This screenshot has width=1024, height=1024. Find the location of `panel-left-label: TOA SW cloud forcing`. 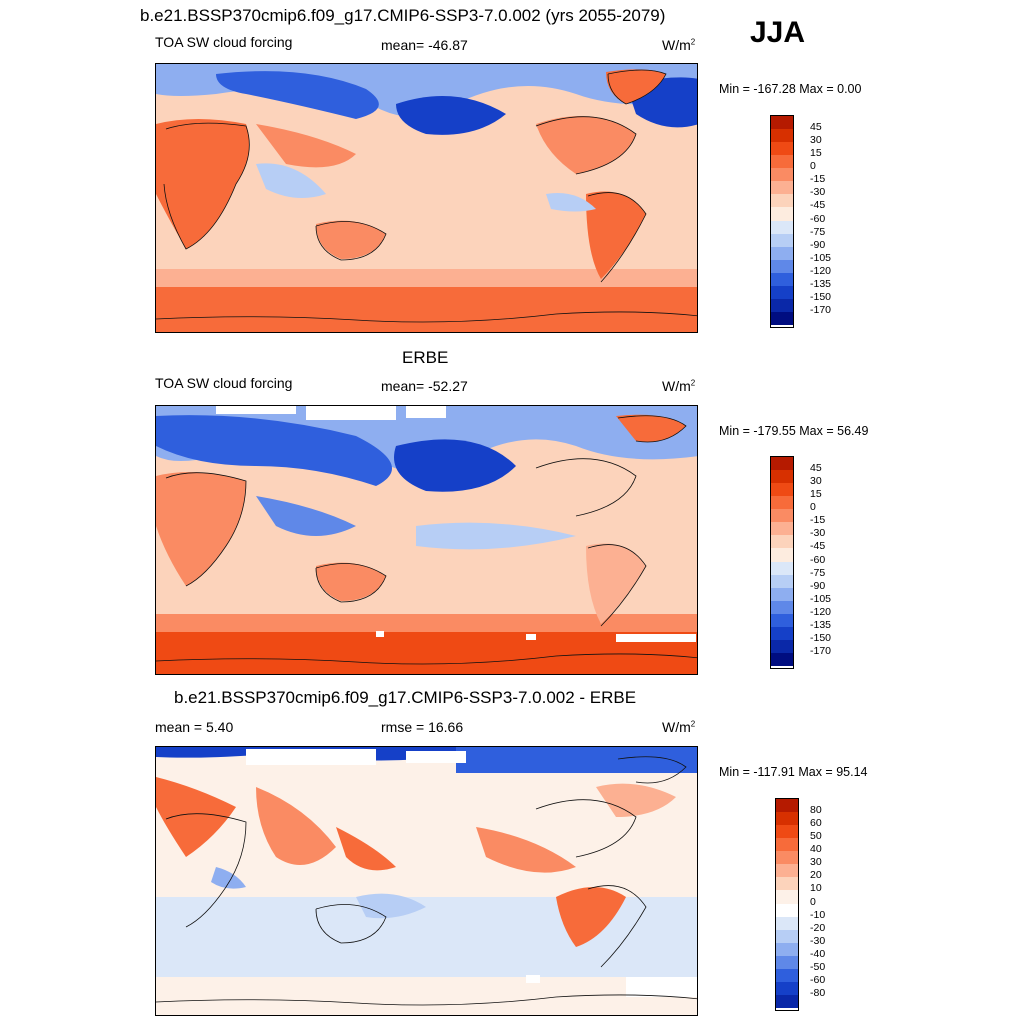

panel-left-label: TOA SW cloud forcing is located at coordinates (224, 42).